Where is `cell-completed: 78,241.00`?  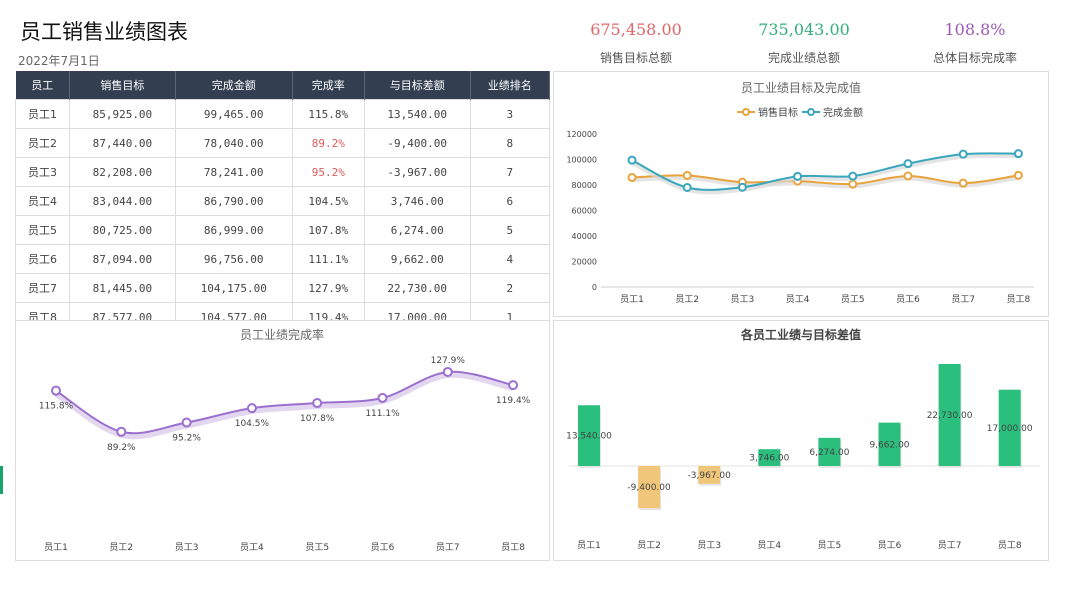
cell-completed: 78,241.00 is located at coordinates (233, 172).